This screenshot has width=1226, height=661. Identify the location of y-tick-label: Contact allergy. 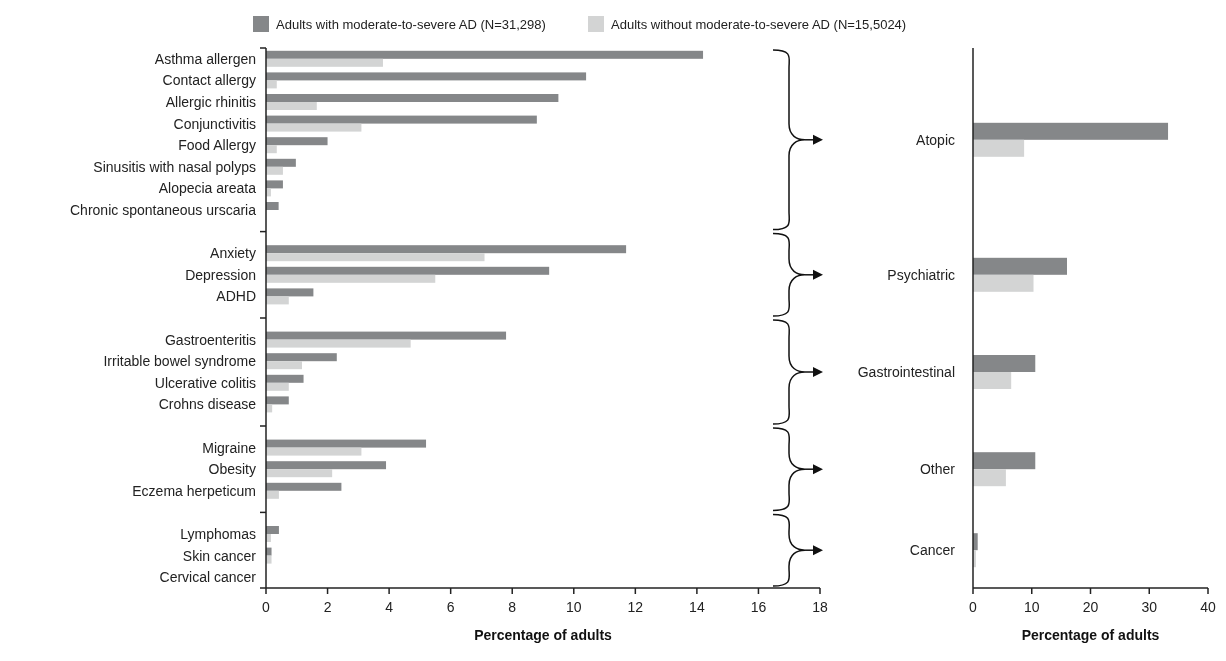
(209, 80).